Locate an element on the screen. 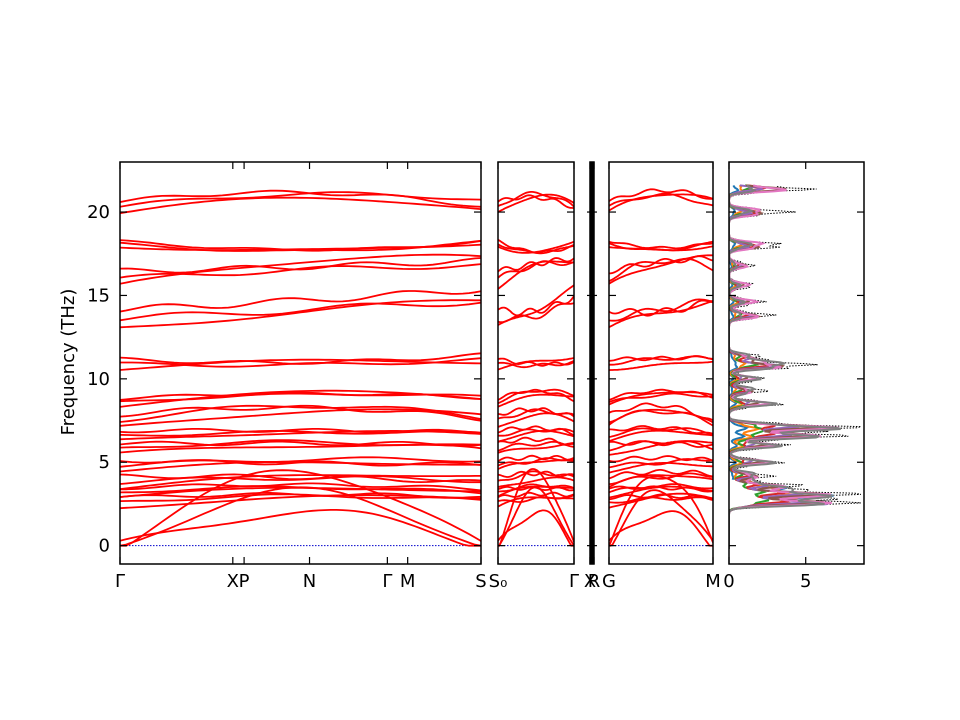 The height and width of the screenshot is (720, 960). y-tick-label: 10 is located at coordinates (98, 379).